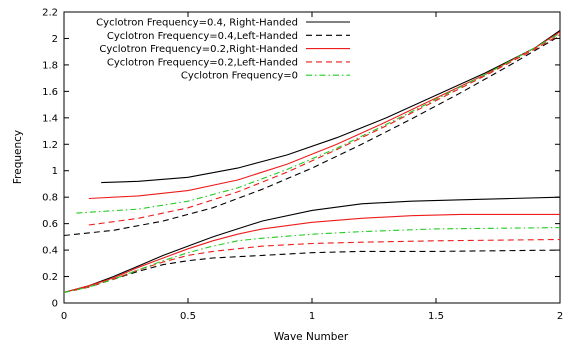 This screenshot has width=571, height=347. I want to click on y-tick-label: 1.2, so click(50, 145).